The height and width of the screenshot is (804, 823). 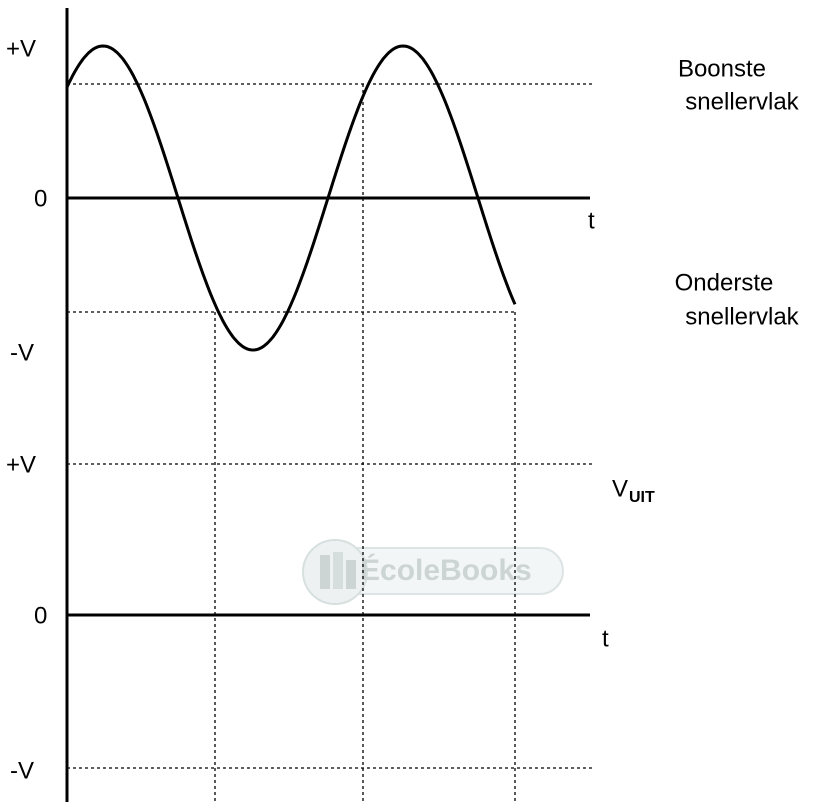 I want to click on watermark: ÉcoleBooks, so click(x=433, y=572).